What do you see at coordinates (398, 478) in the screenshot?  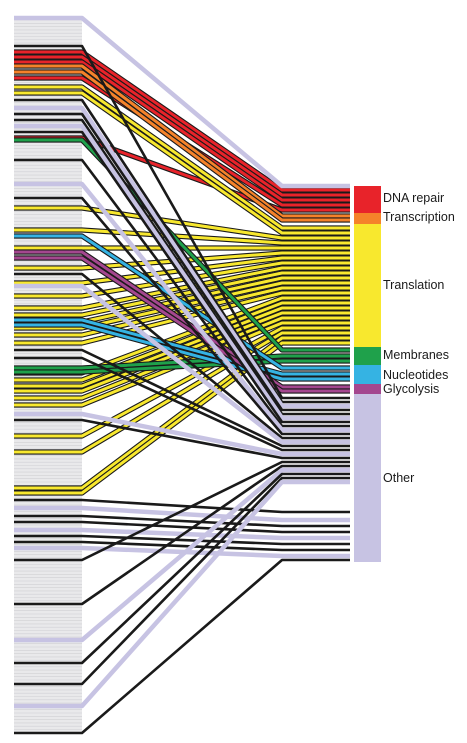 I see `label-other: Other` at bounding box center [398, 478].